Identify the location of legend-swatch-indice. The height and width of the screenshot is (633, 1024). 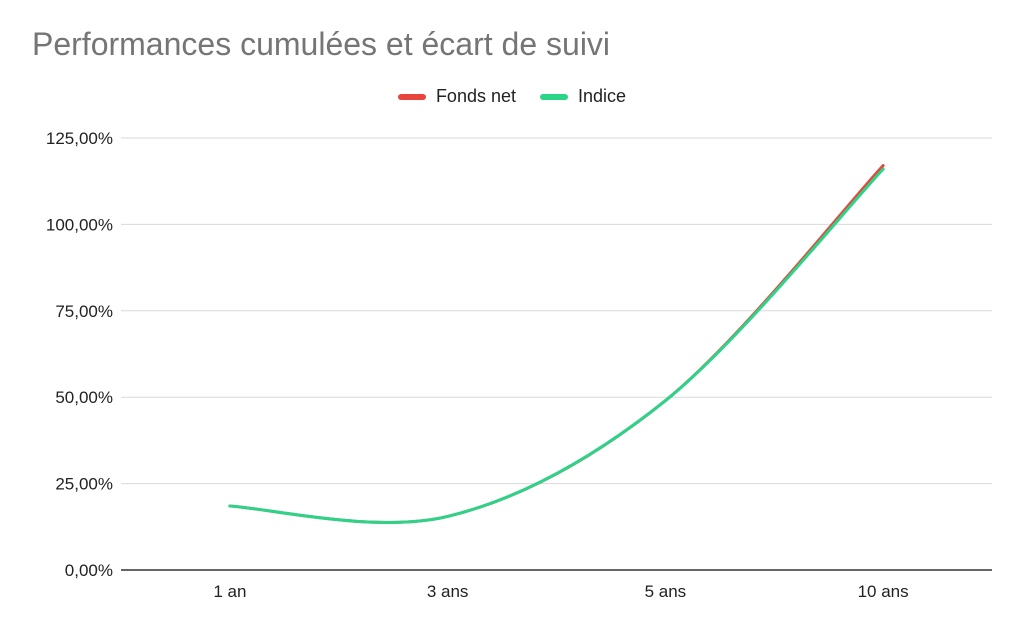
(554, 96).